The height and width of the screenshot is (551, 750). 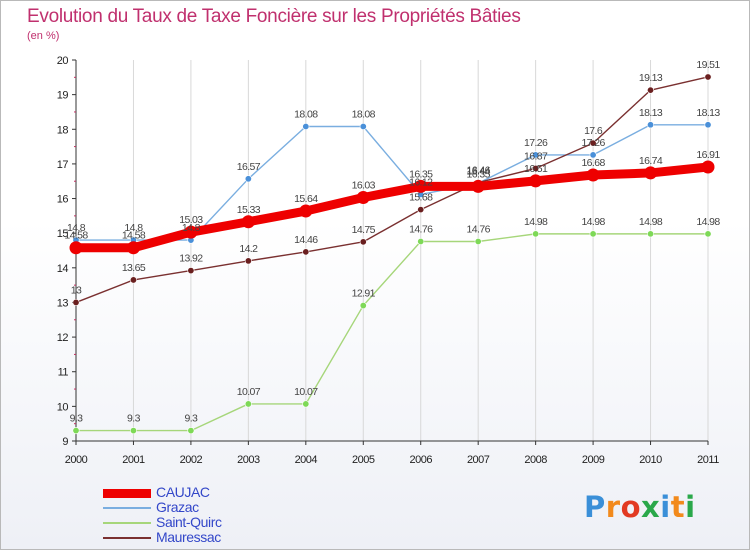 I want to click on data-label-mauressac: 17.6, so click(x=593, y=131).